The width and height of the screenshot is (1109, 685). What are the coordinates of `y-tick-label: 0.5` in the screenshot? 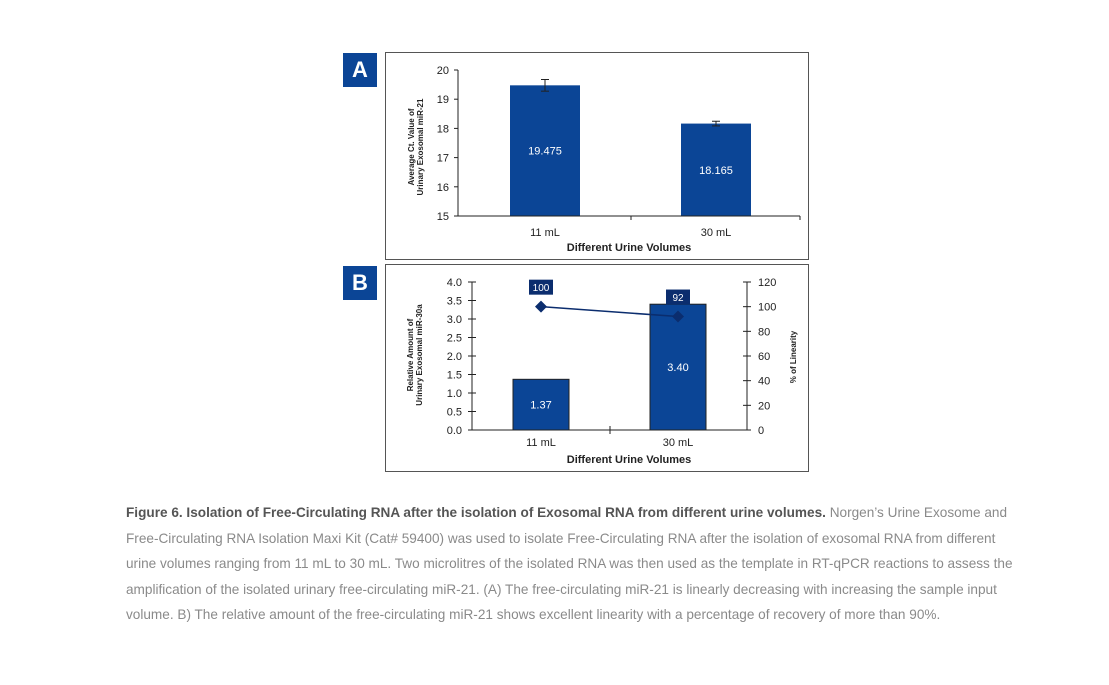 It's located at (454, 413).